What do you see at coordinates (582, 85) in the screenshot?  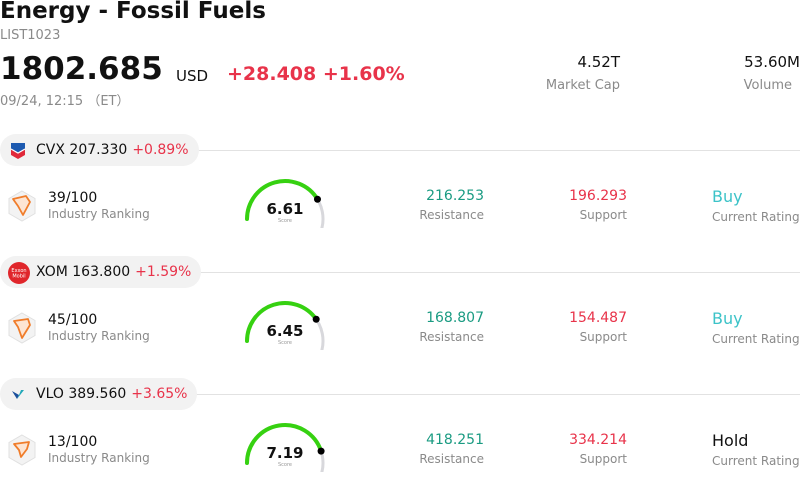 I see `market-cap-label: Market Cap` at bounding box center [582, 85].